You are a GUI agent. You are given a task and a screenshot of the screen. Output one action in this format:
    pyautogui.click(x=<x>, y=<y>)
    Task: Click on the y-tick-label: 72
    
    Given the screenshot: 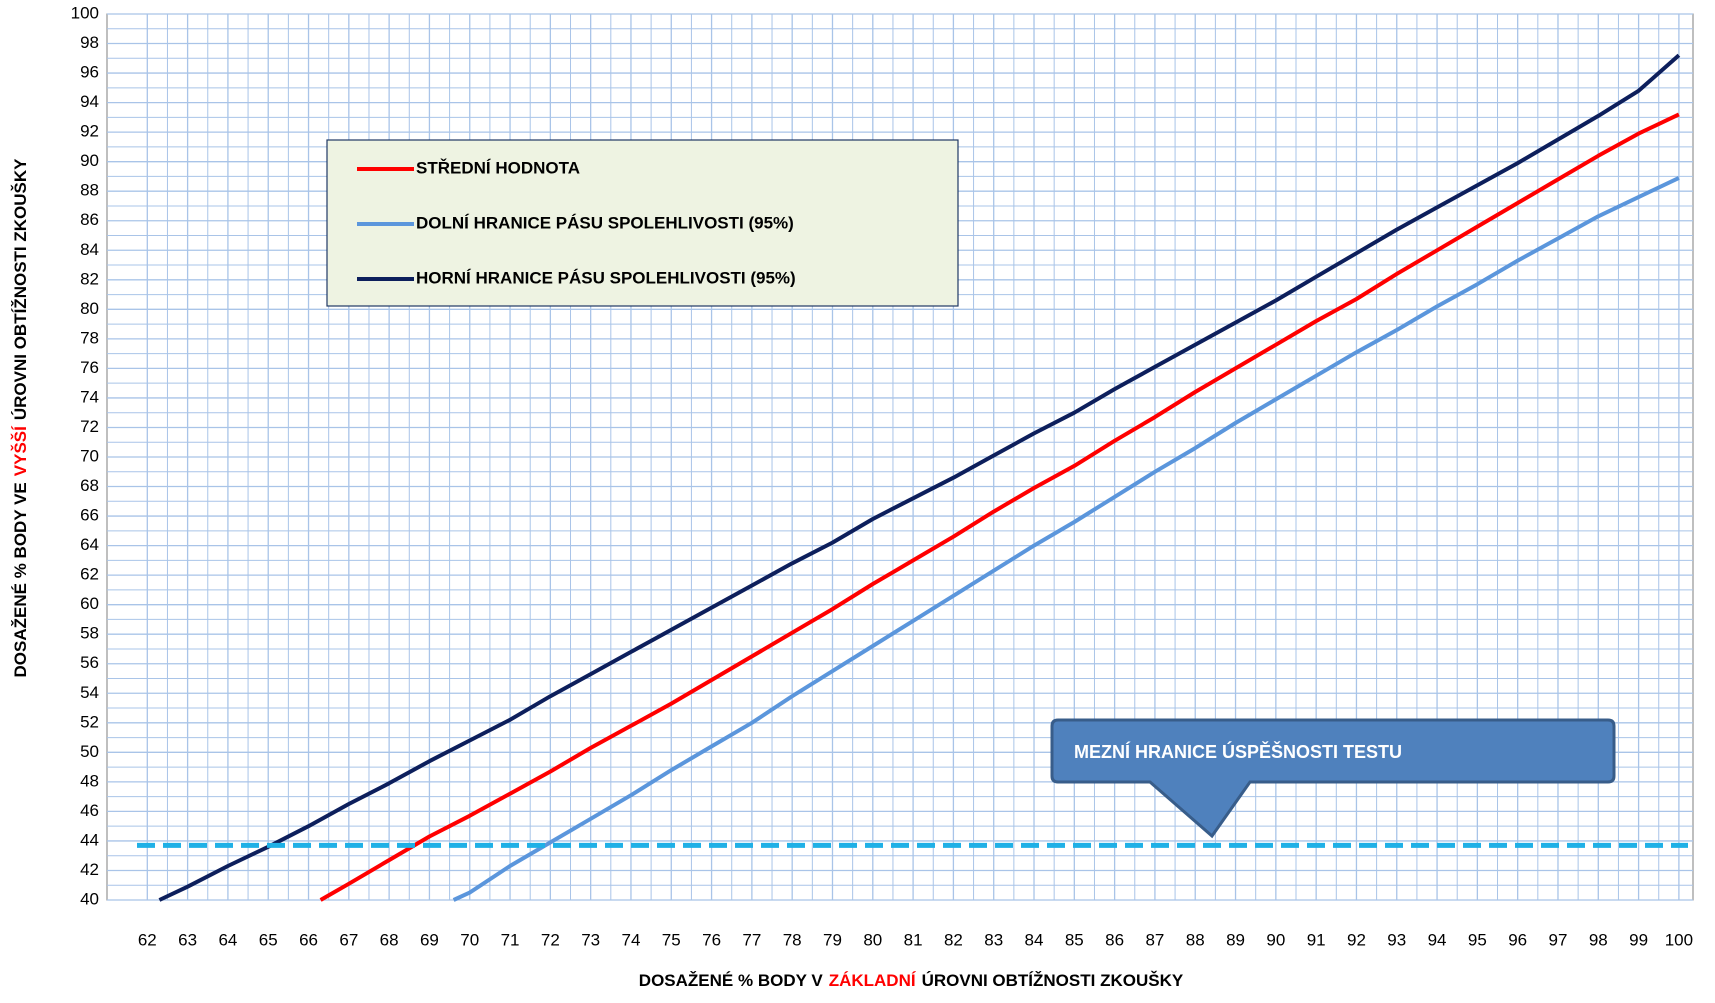 What is the action you would take?
    pyautogui.click(x=89, y=426)
    